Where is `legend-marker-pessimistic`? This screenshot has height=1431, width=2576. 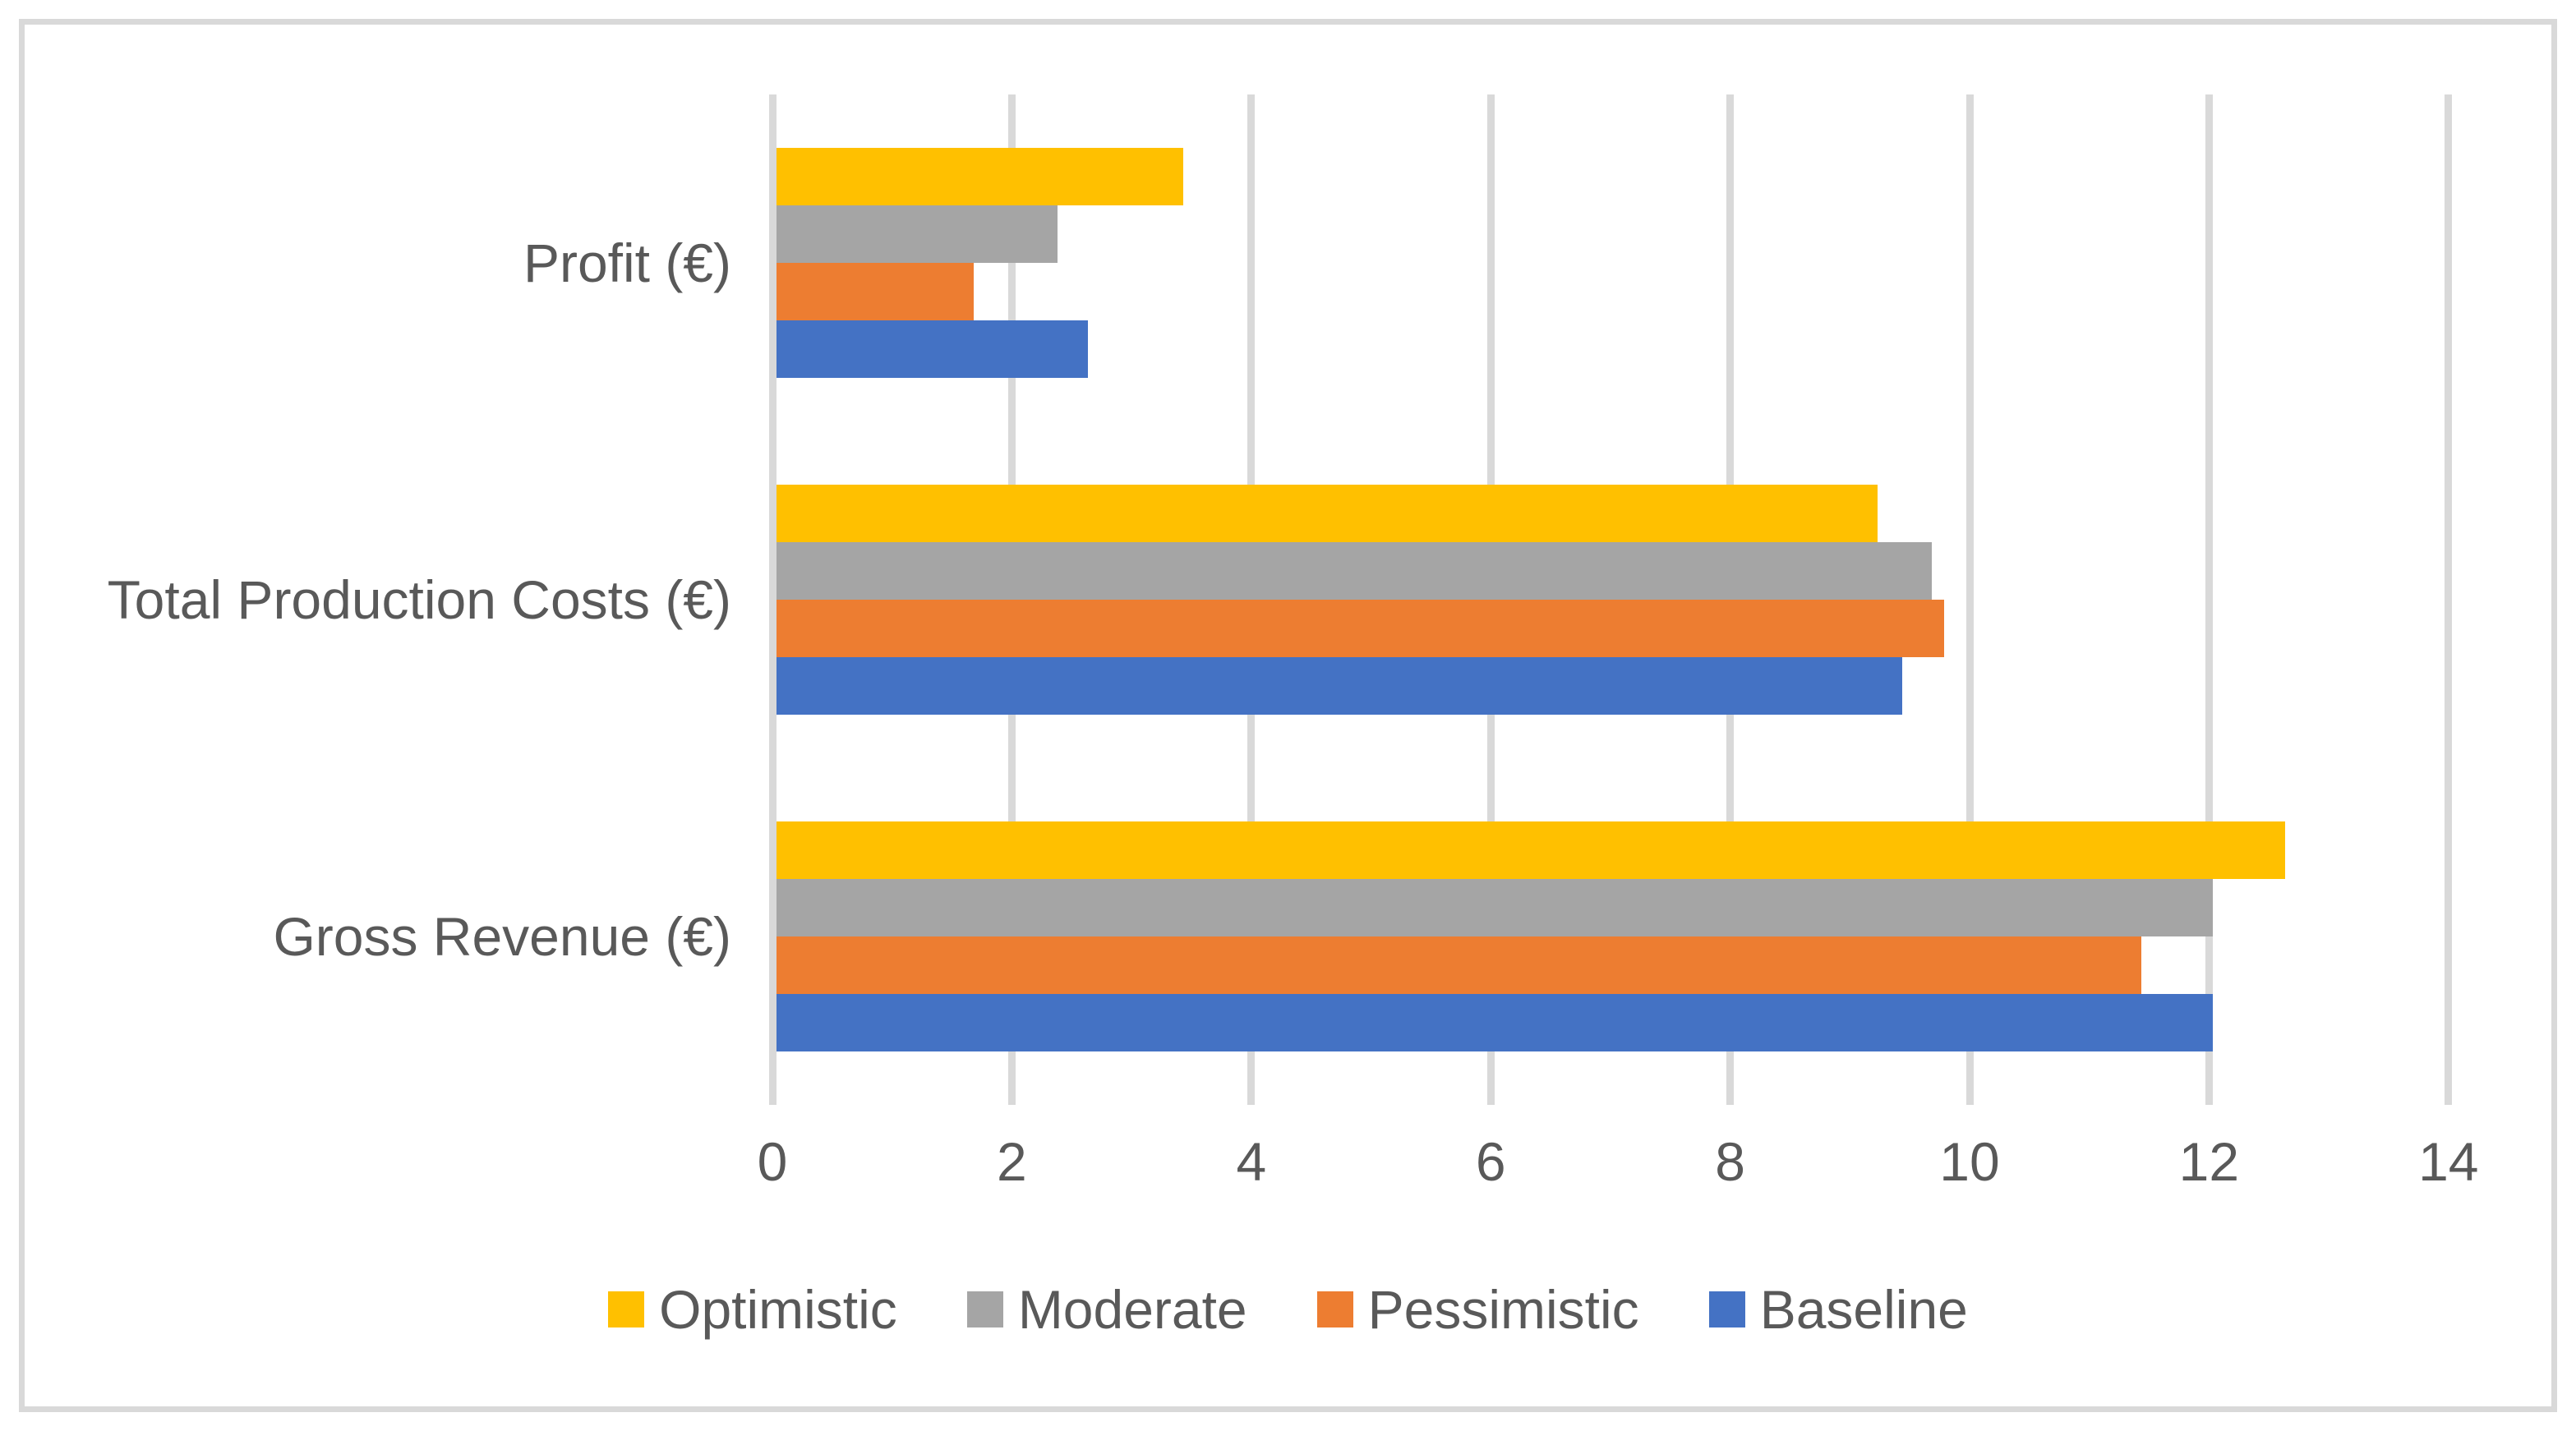
legend-marker-pessimistic is located at coordinates (1334, 1309).